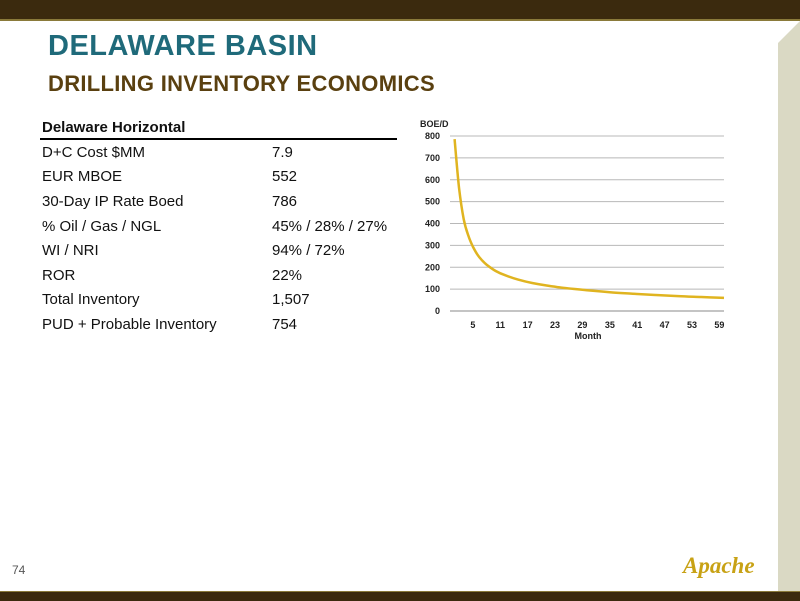 The image size is (800, 601). What do you see at coordinates (432, 267) in the screenshot?
I see `y-tick-label: 200` at bounding box center [432, 267].